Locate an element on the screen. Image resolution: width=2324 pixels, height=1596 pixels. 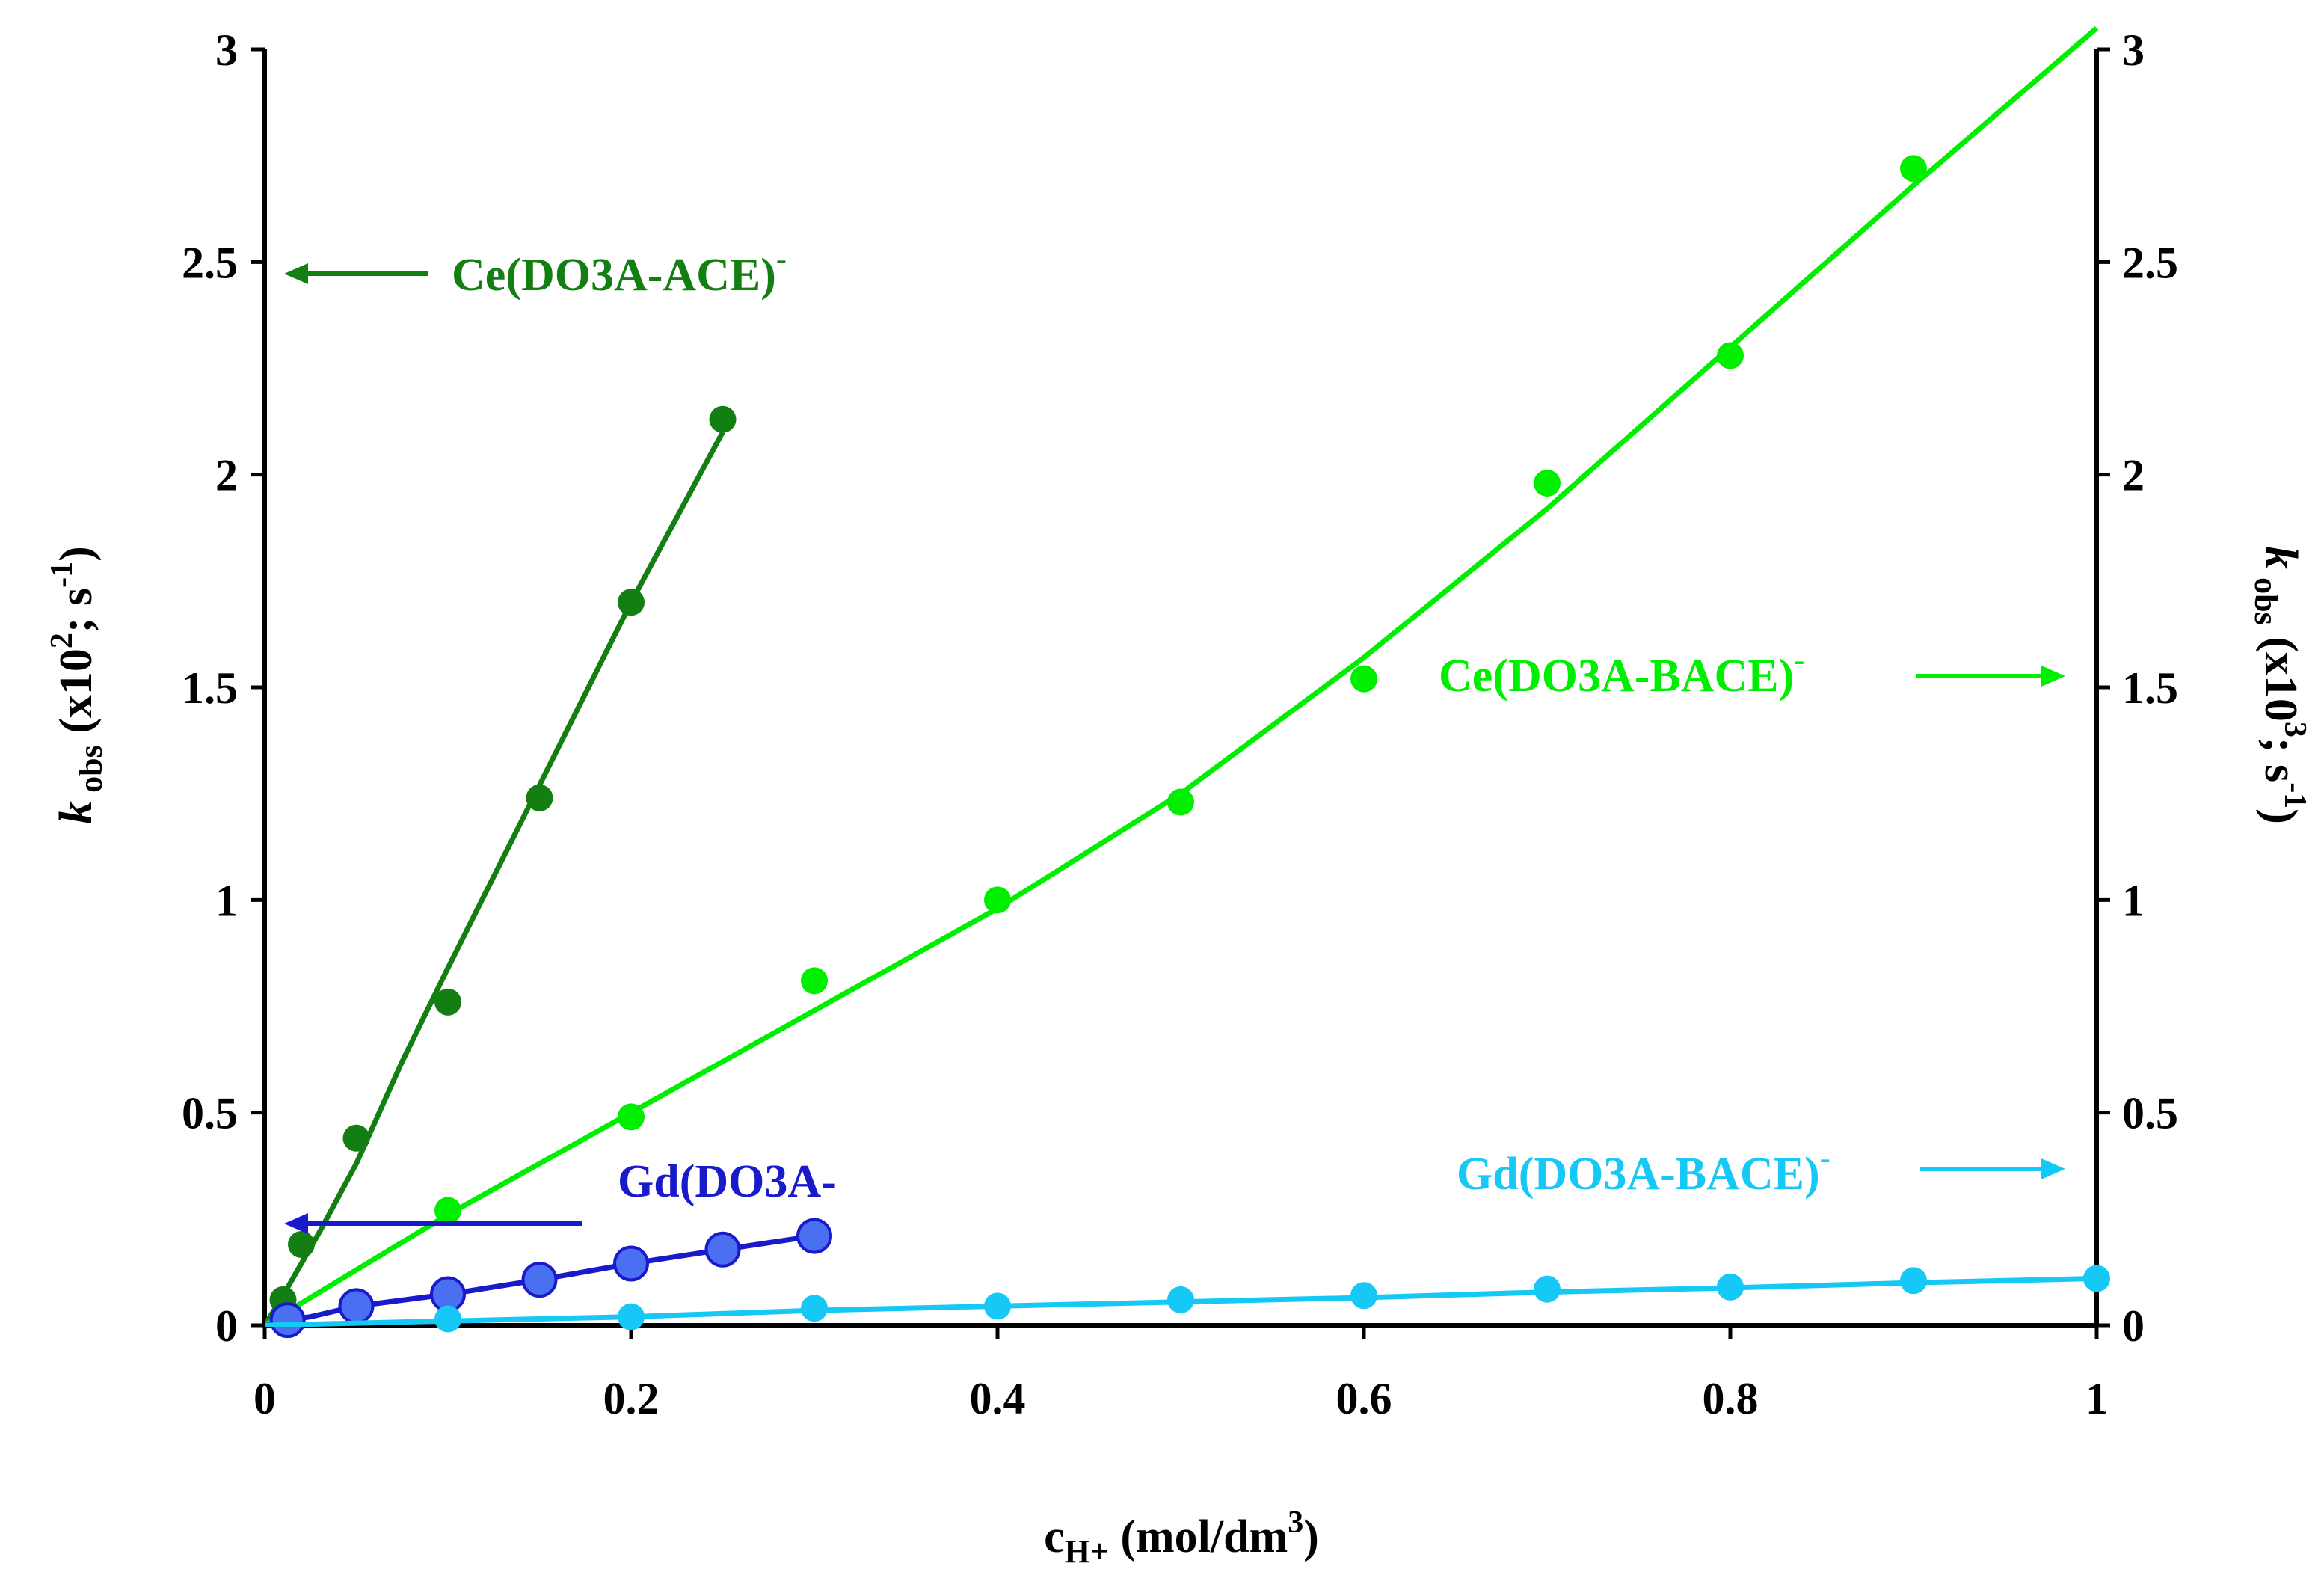
x-axis-title: cH+ (mol/dm3) is located at coordinates (1181, 1538).